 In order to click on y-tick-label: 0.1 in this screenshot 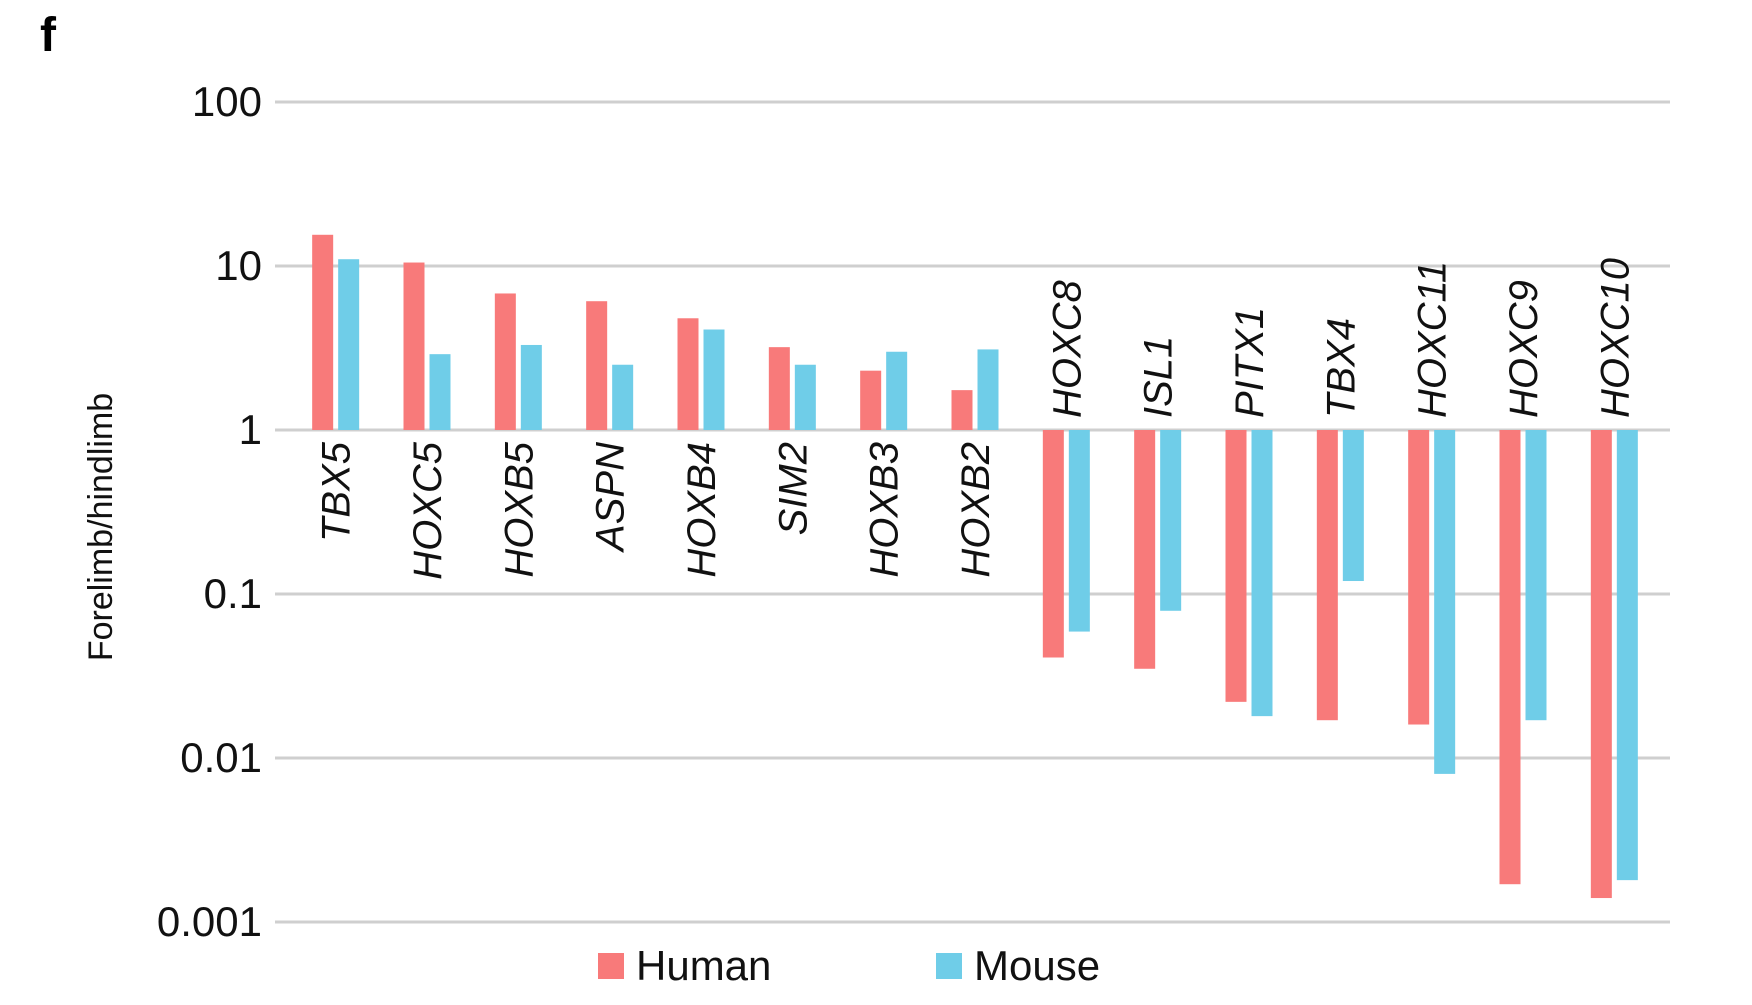, I will do `click(233, 593)`.